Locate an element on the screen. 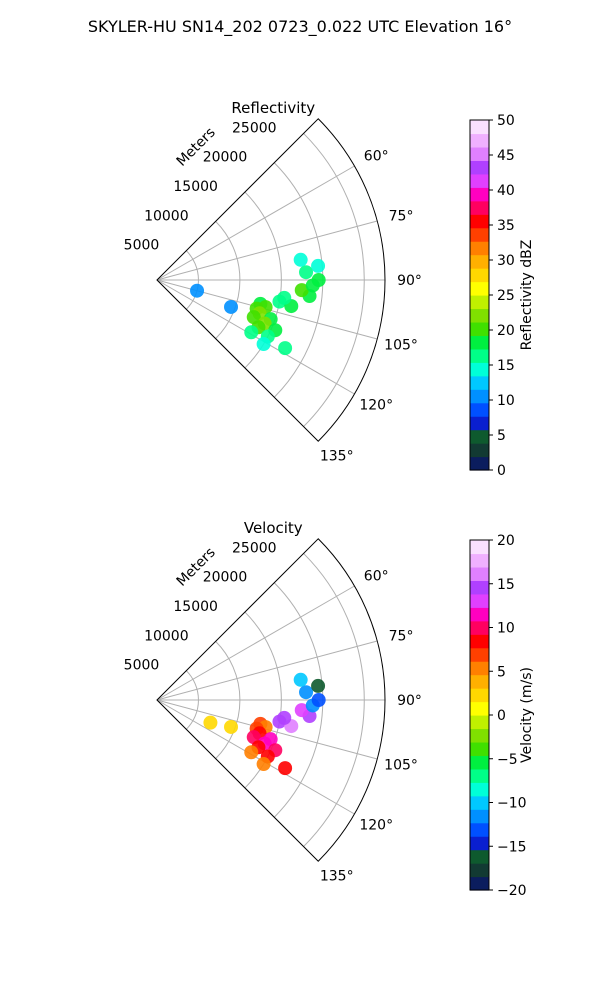 This screenshot has width=600, height=1000. colorbar-tick-label: −5 is located at coordinates (507, 760).